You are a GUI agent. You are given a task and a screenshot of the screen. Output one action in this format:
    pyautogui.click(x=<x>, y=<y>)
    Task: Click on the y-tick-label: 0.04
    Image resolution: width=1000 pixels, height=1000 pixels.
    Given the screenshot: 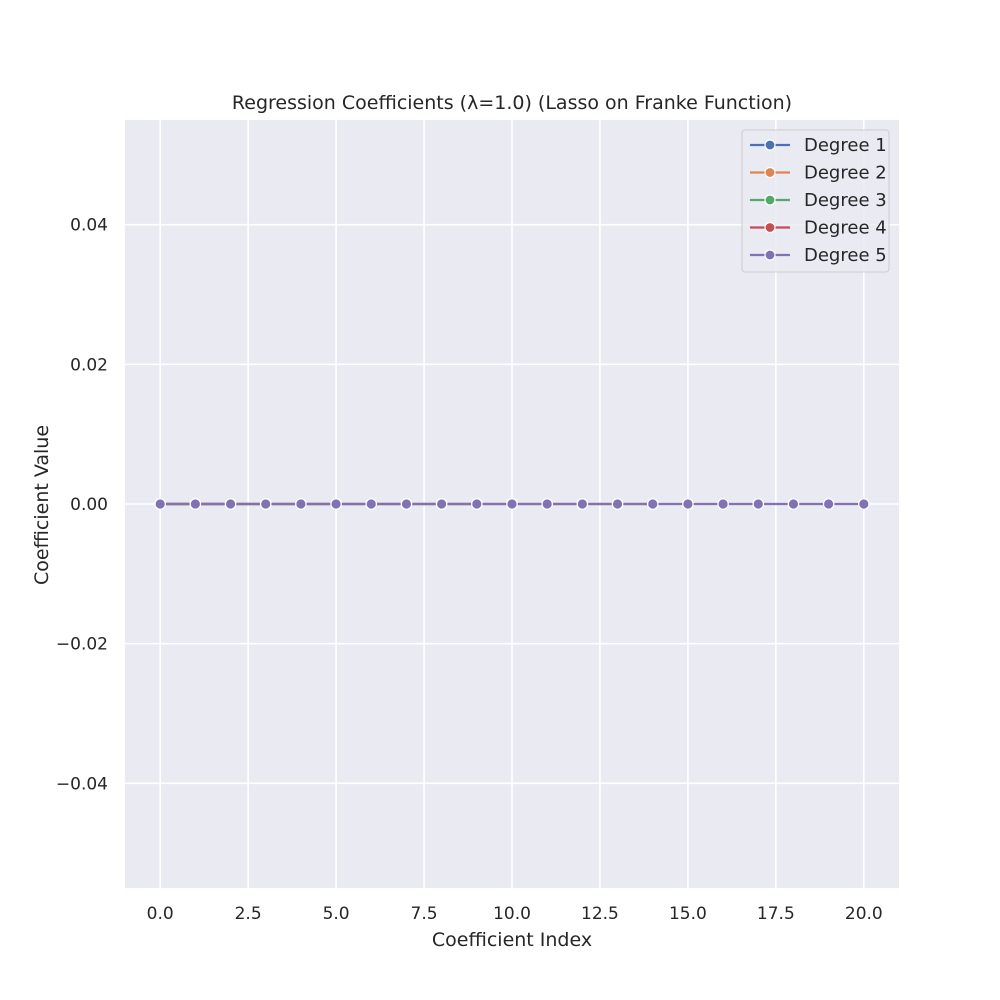 What is the action you would take?
    pyautogui.click(x=89, y=226)
    